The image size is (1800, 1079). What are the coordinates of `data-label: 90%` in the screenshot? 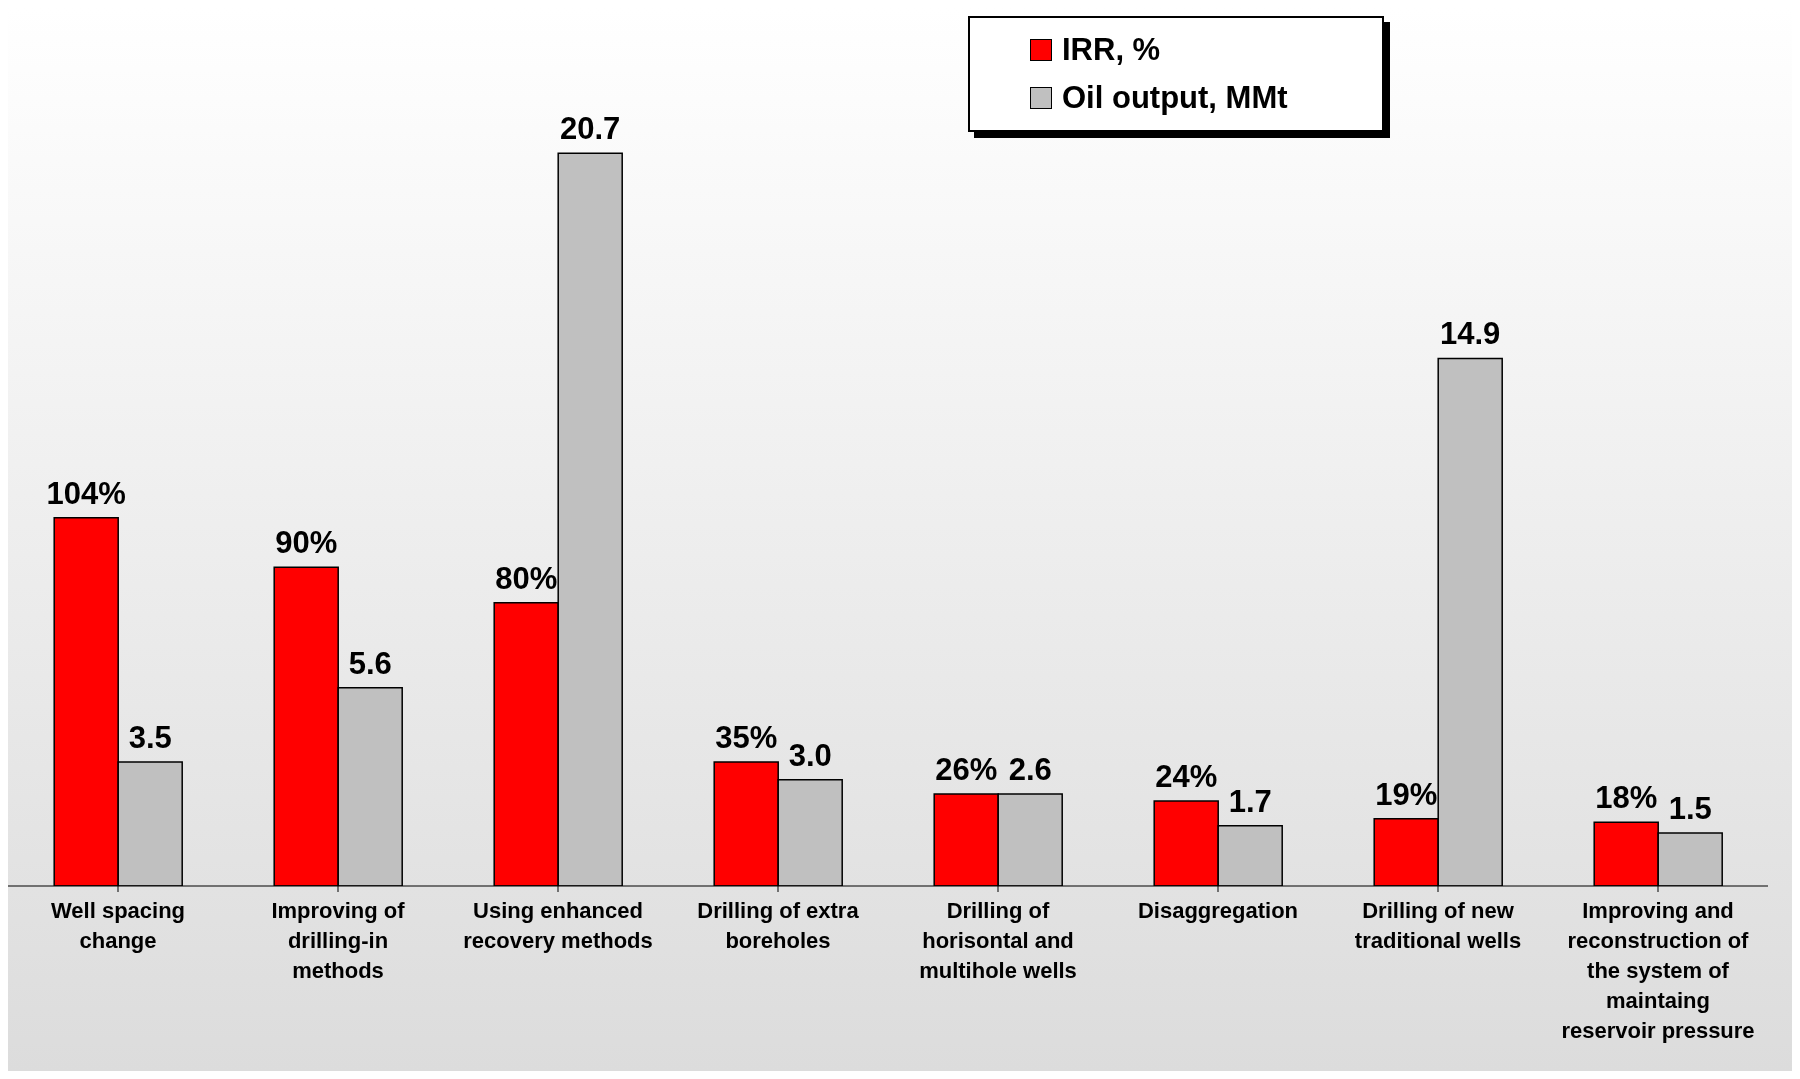 It's located at (306, 543).